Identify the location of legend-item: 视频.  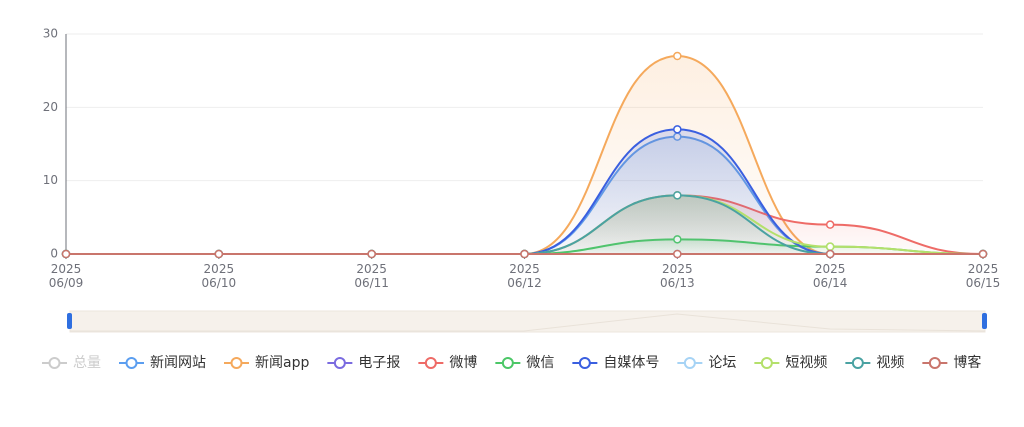
(874, 363).